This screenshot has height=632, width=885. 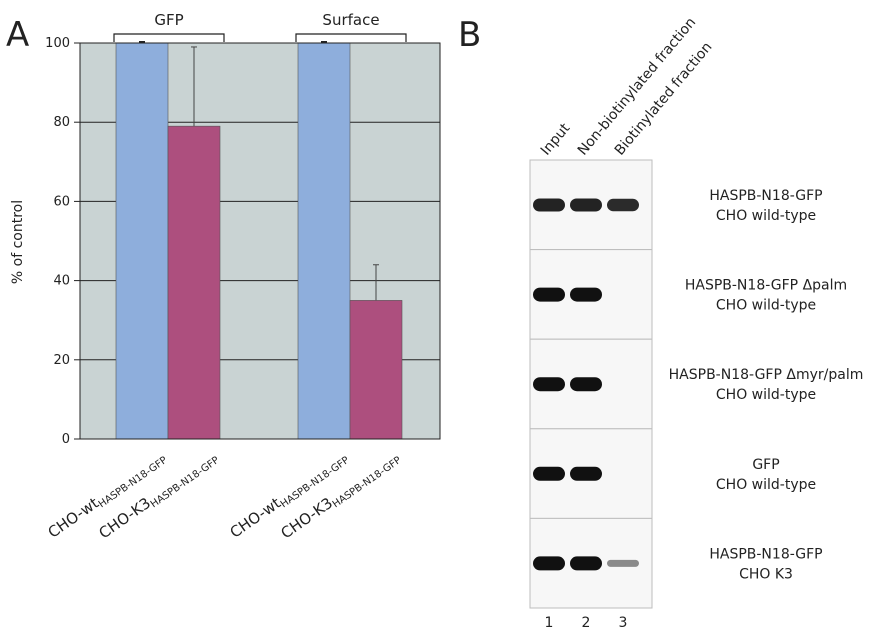 I want to click on y-axis-label: % of control, so click(x=18, y=242).